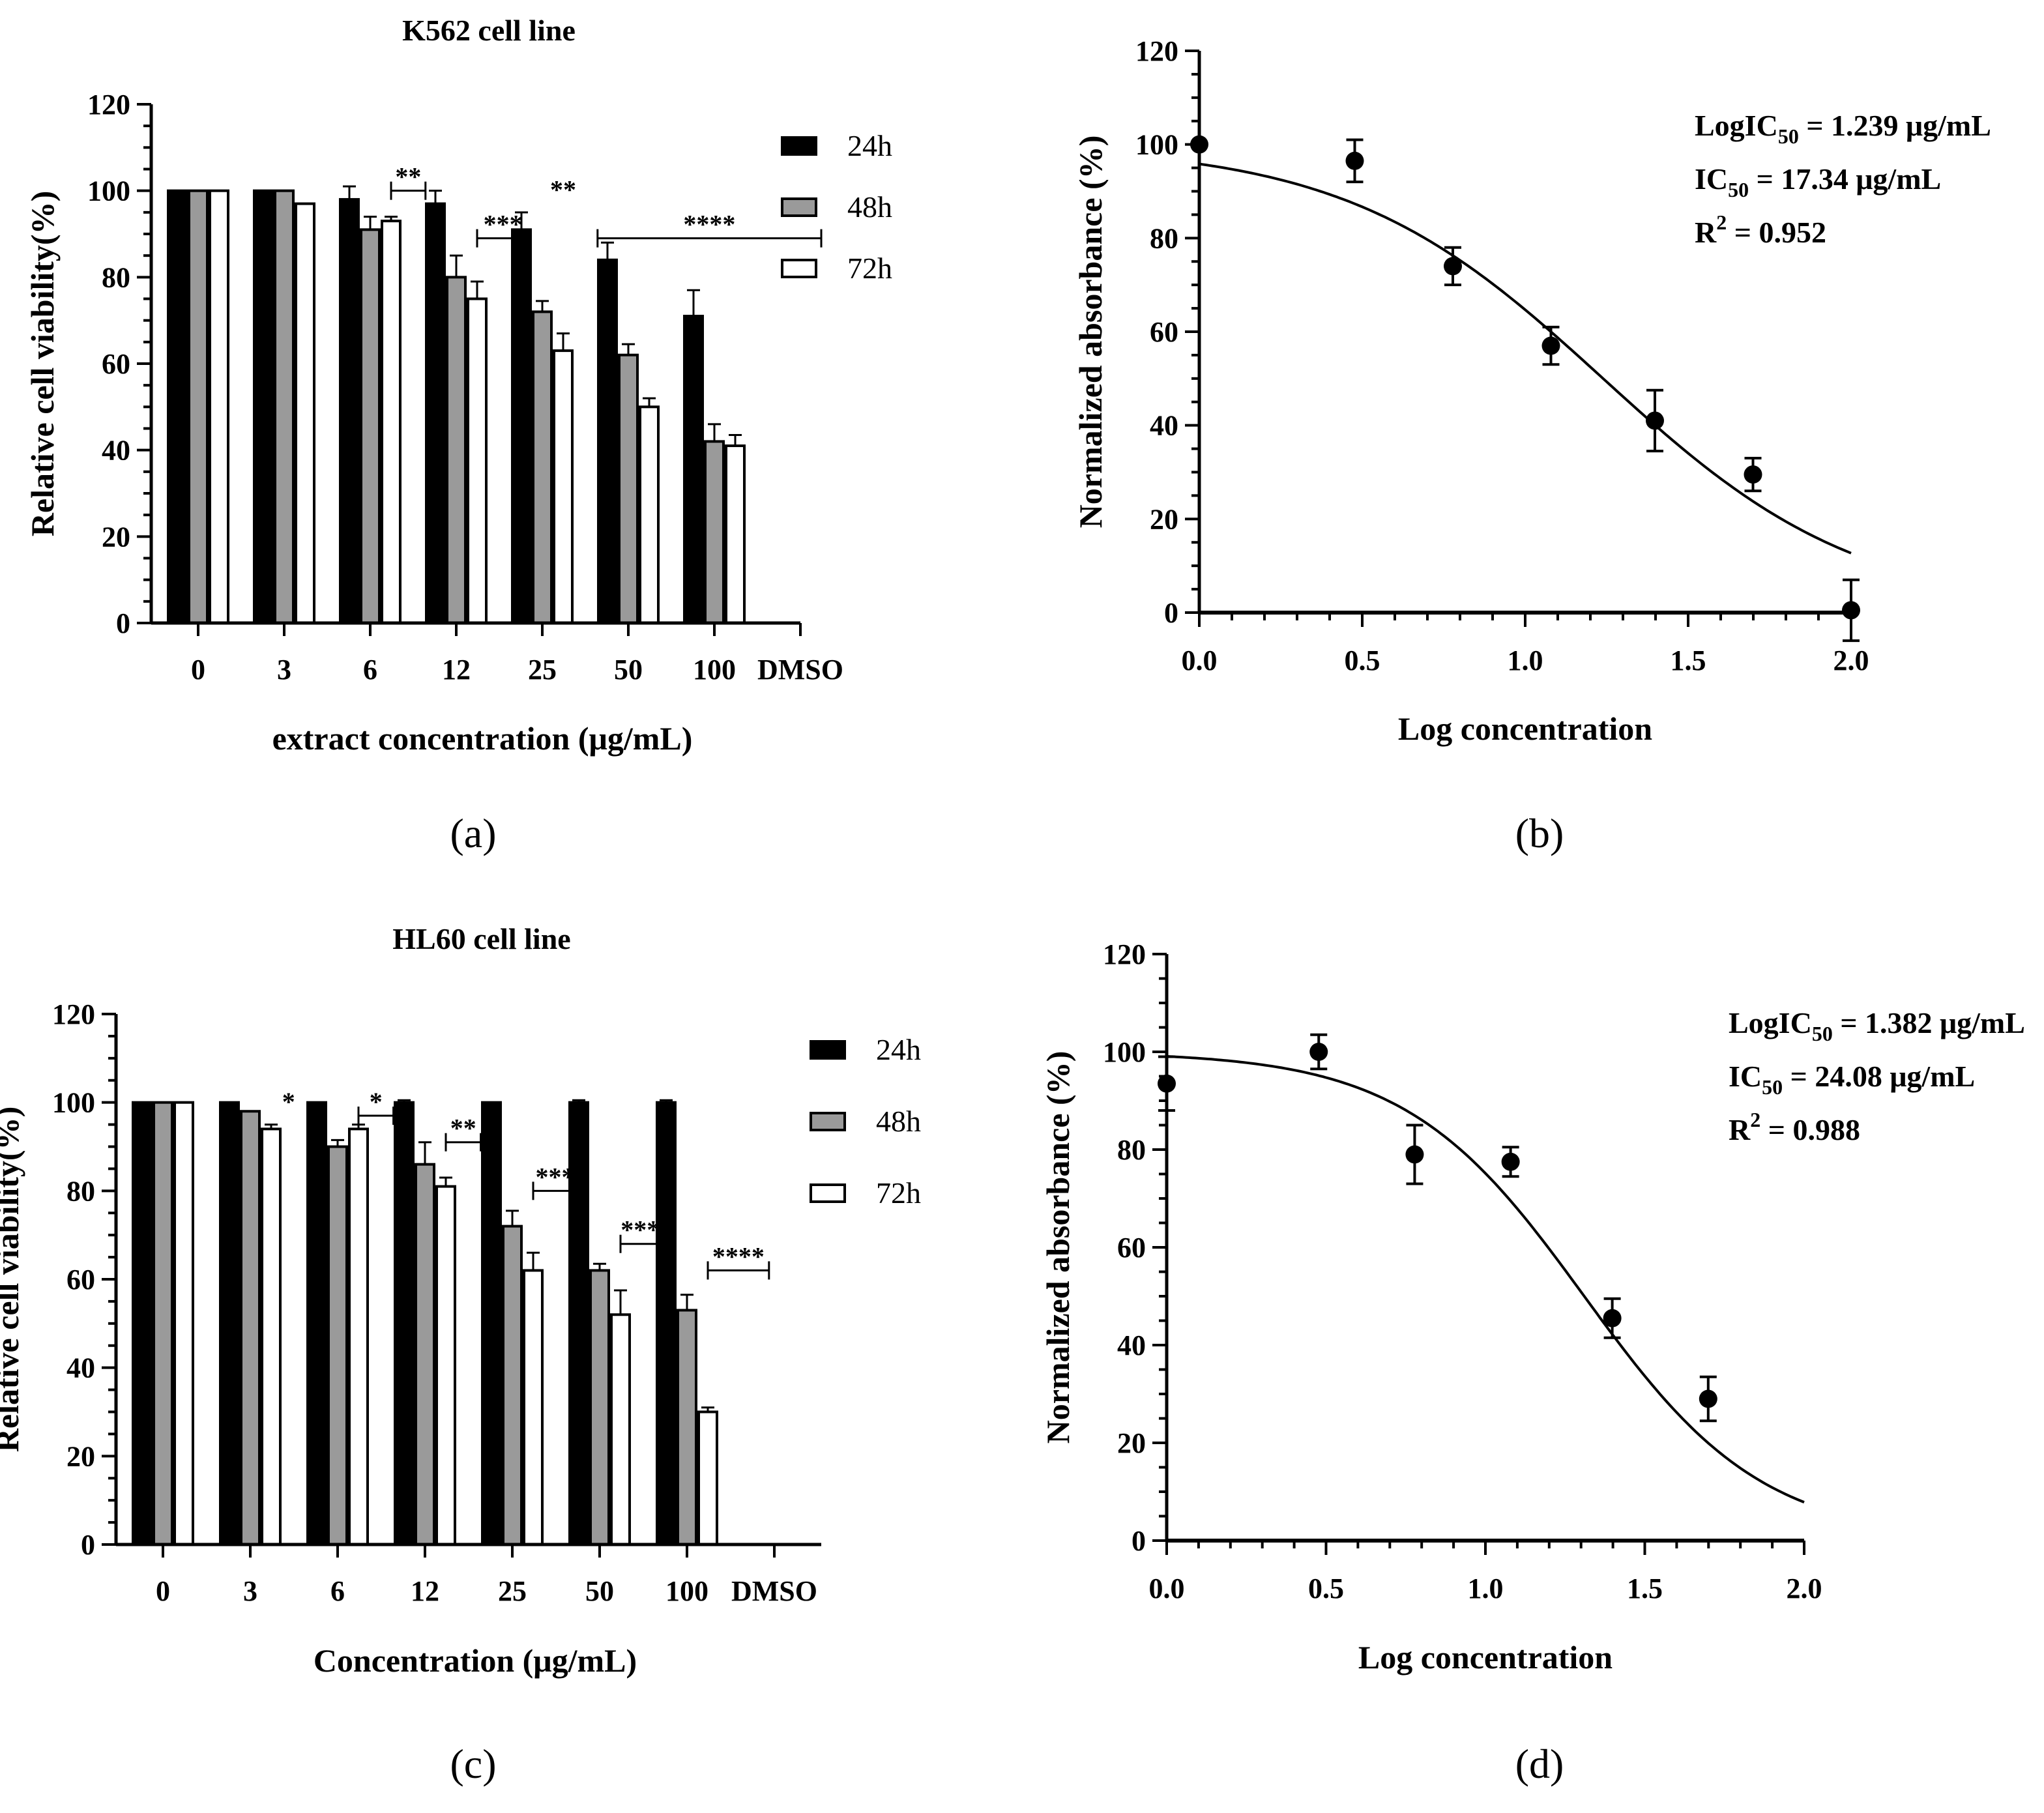 The image size is (2044, 1813). Describe the element at coordinates (1736, 125) in the screenshot. I see `annot-part: LogIC` at that location.